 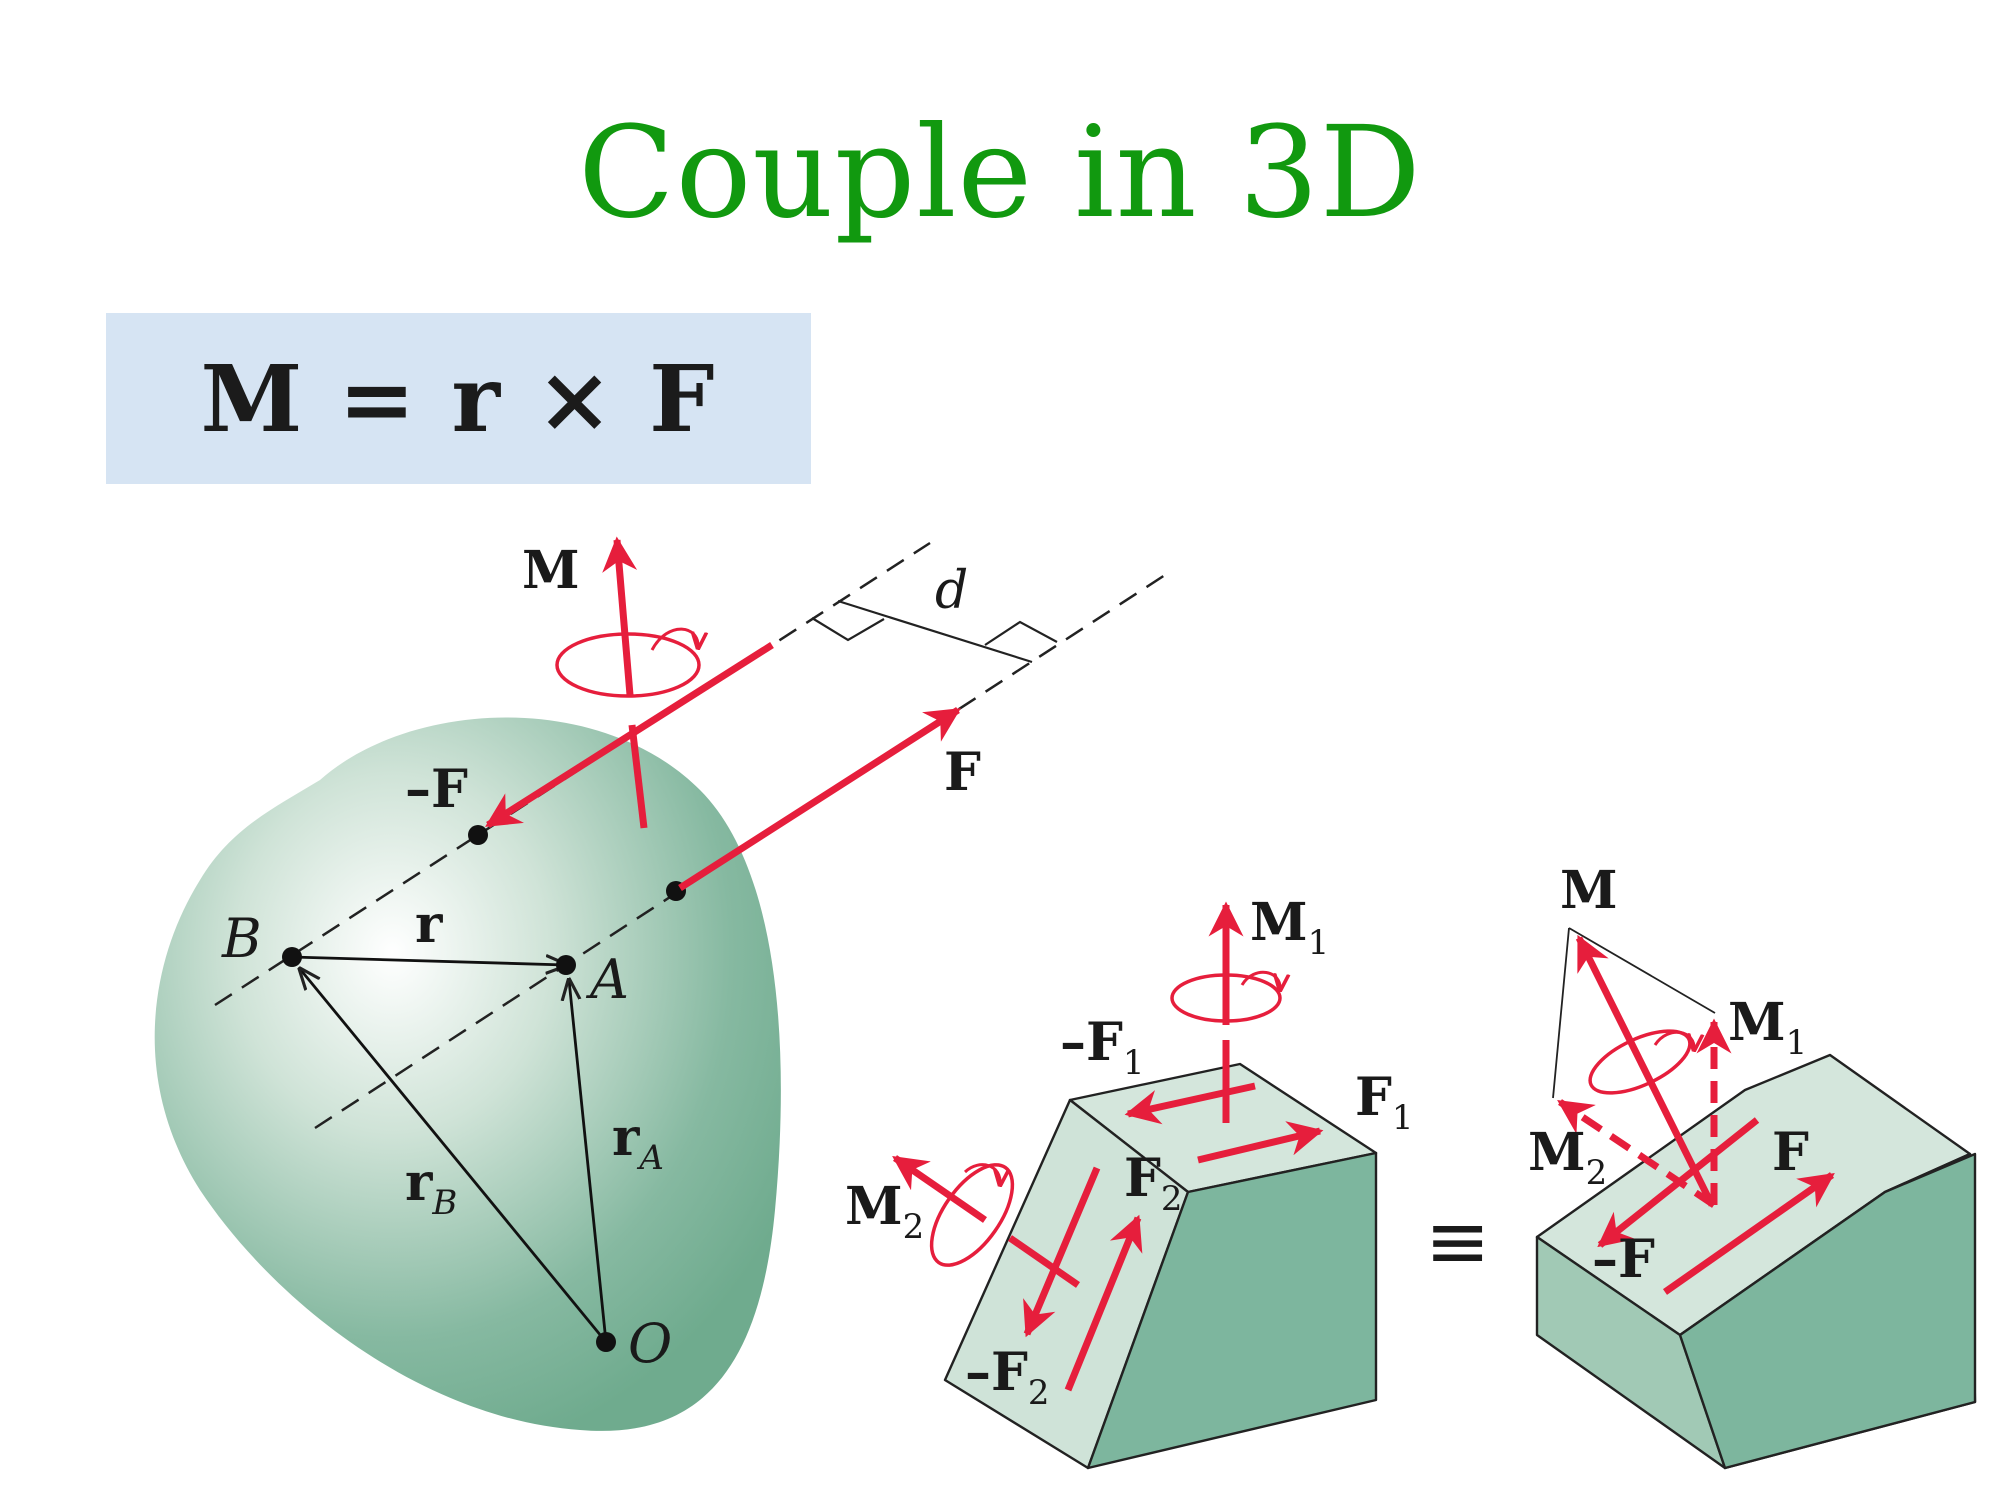 What do you see at coordinates (1007, 1377) in the screenshot?
I see `label-neg-f2: –F2` at bounding box center [1007, 1377].